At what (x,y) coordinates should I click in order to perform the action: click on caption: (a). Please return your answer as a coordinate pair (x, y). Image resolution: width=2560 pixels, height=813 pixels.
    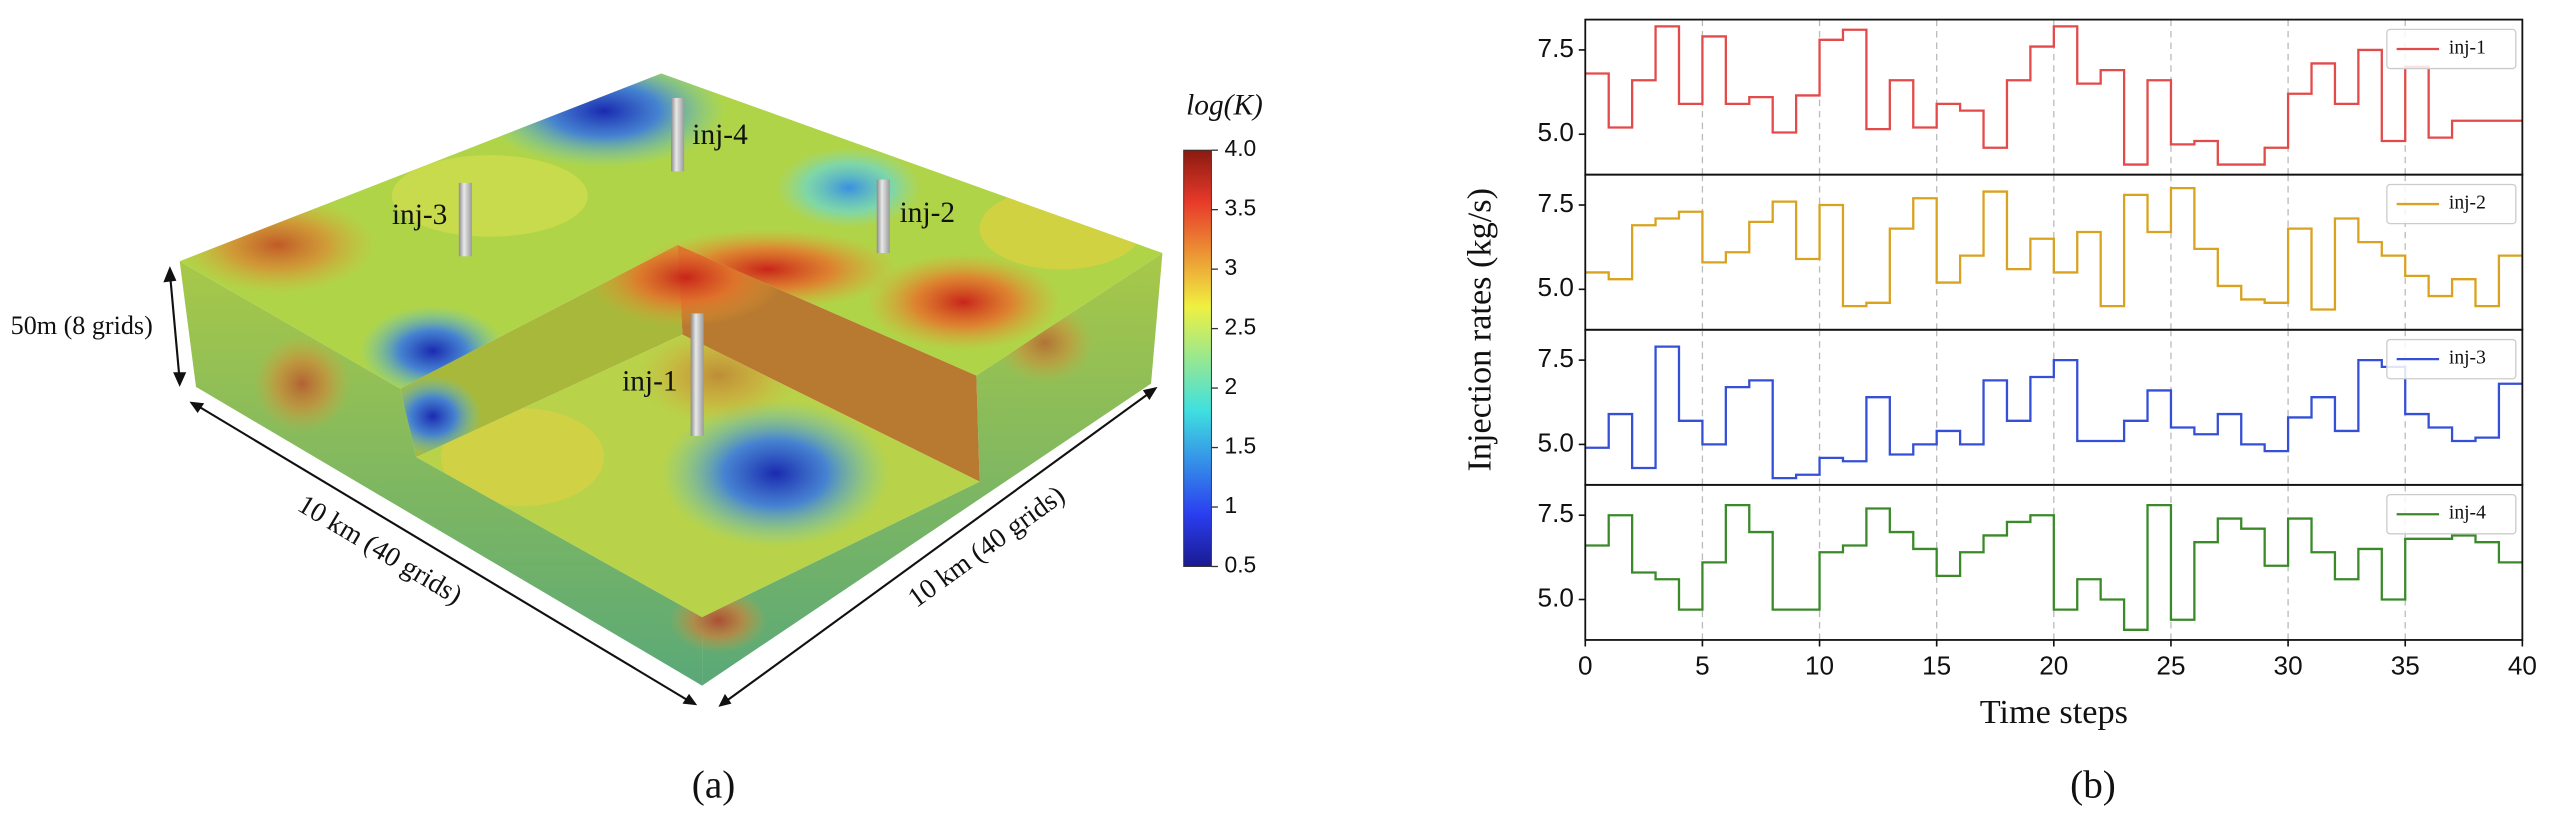
    Looking at the image, I should click on (713, 784).